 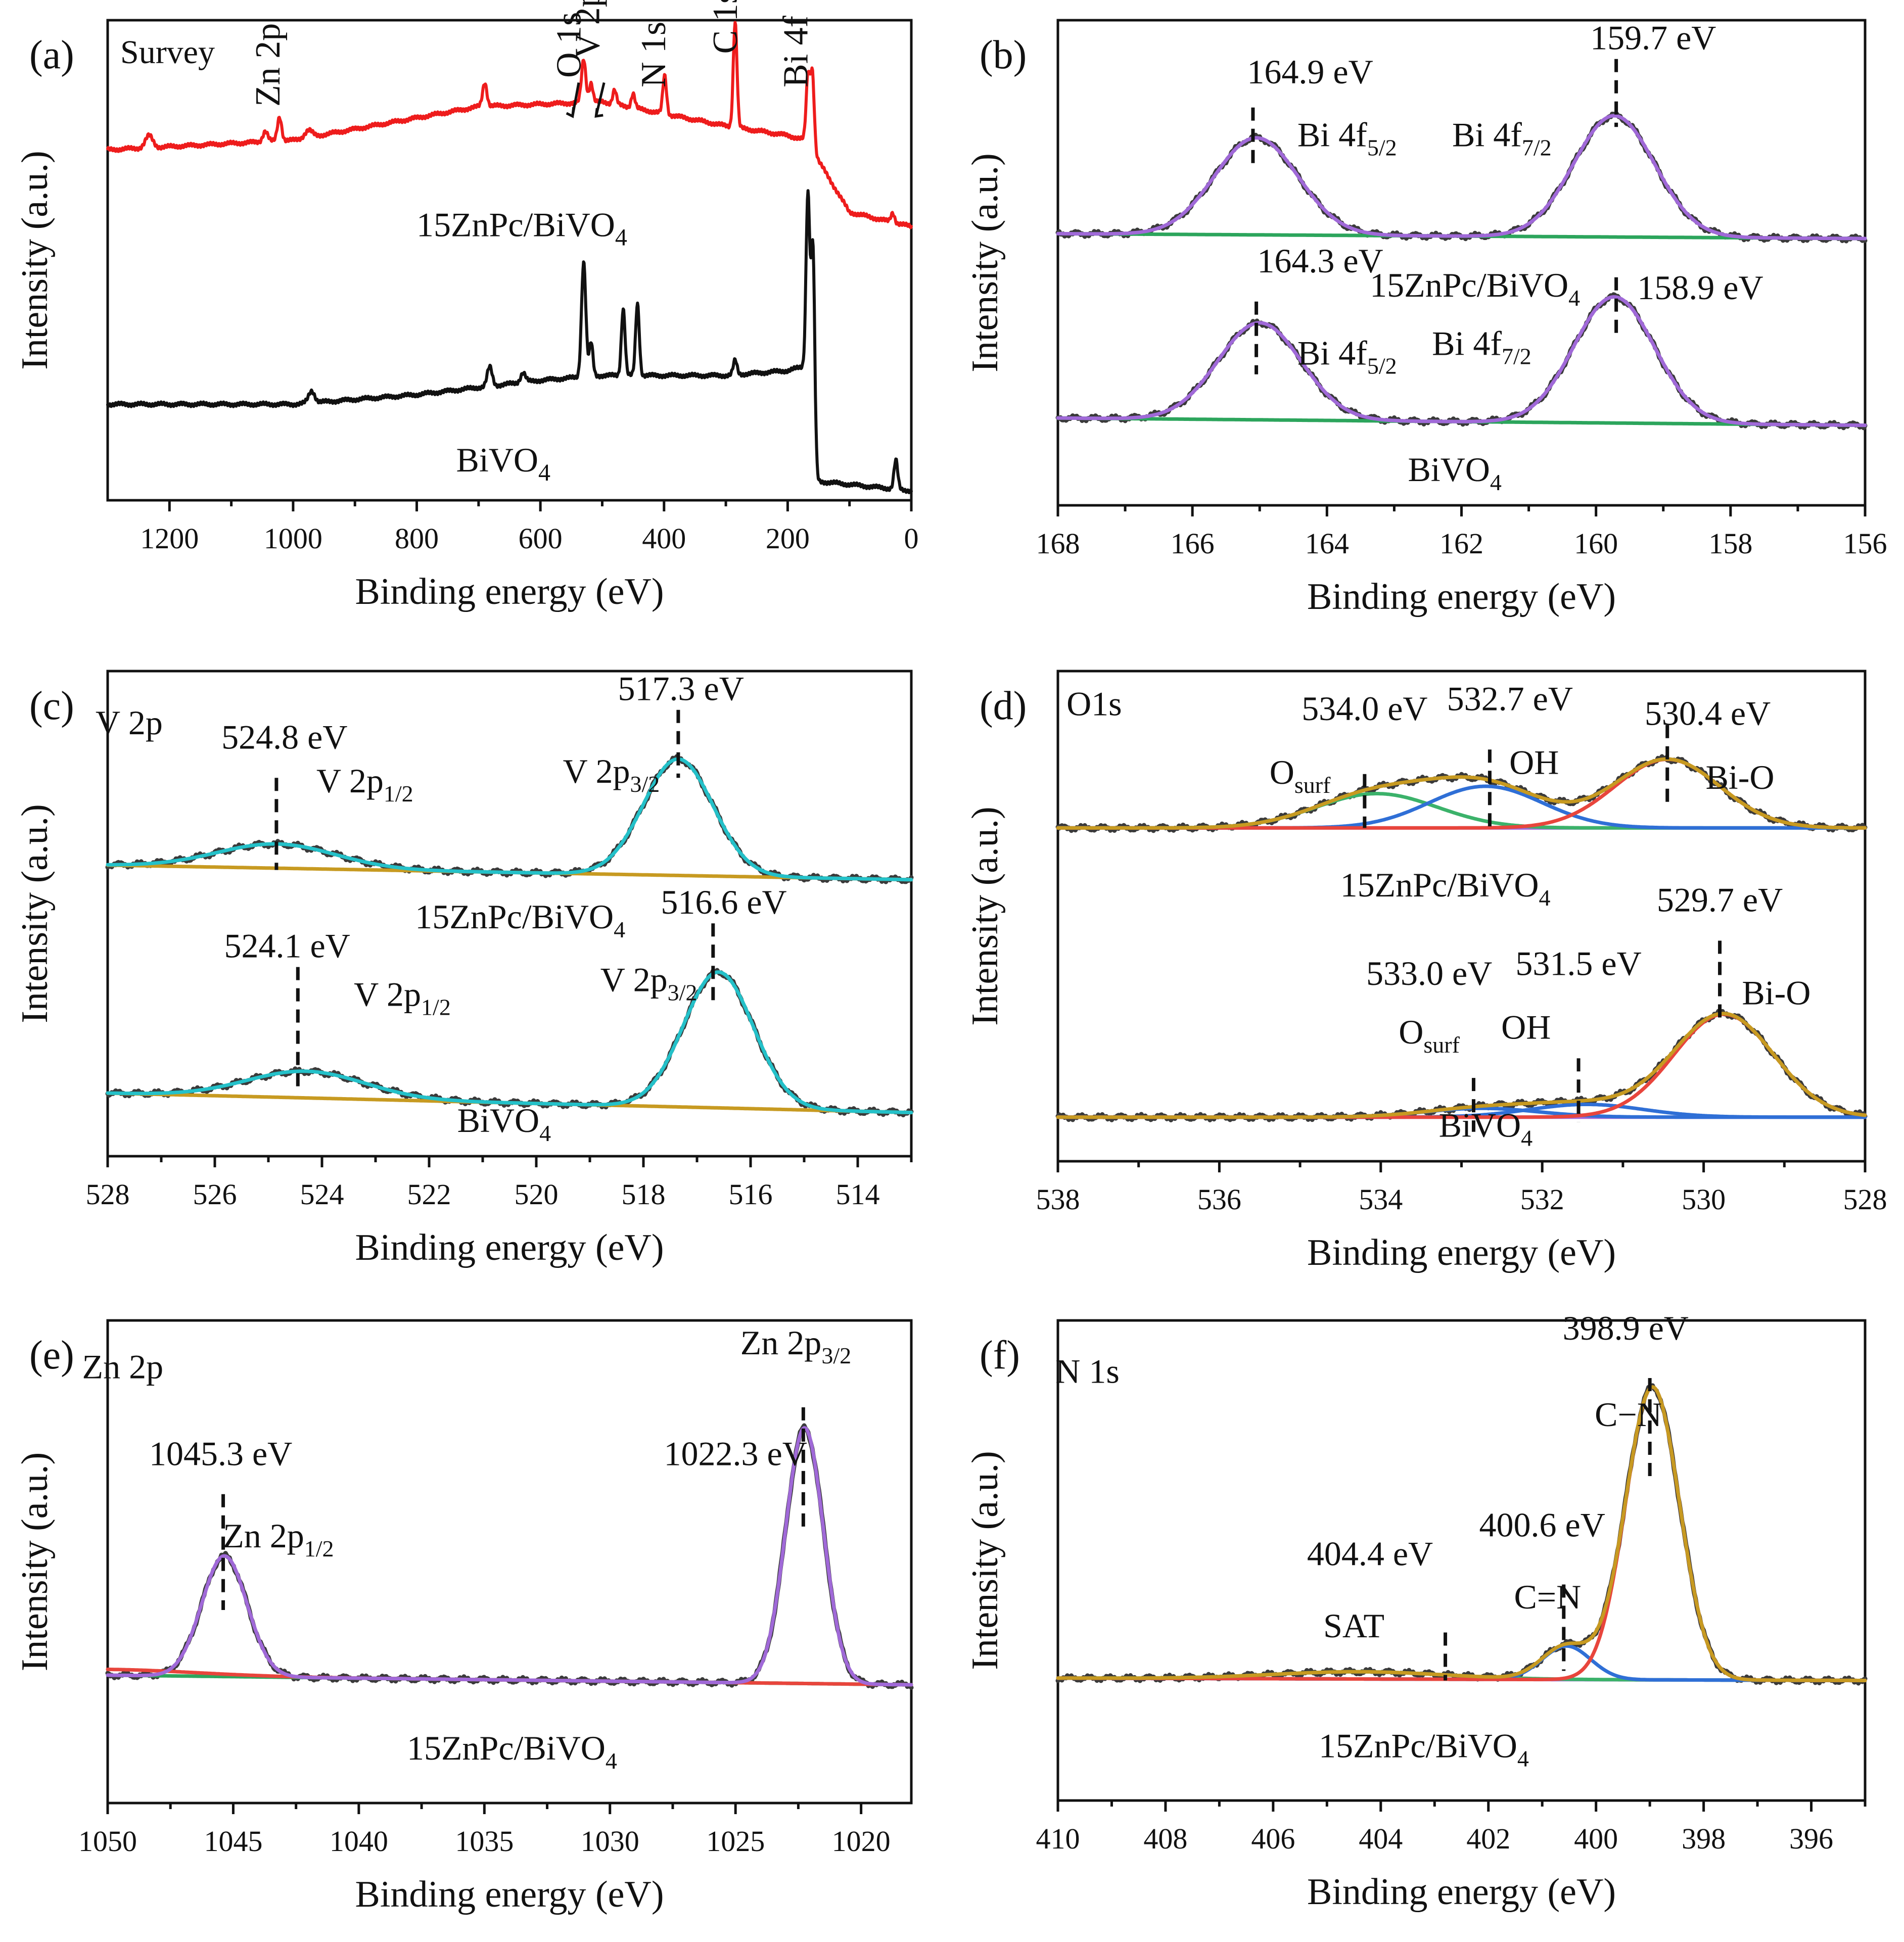 What do you see at coordinates (1003, 706) in the screenshot?
I see `panel-letter: (d)` at bounding box center [1003, 706].